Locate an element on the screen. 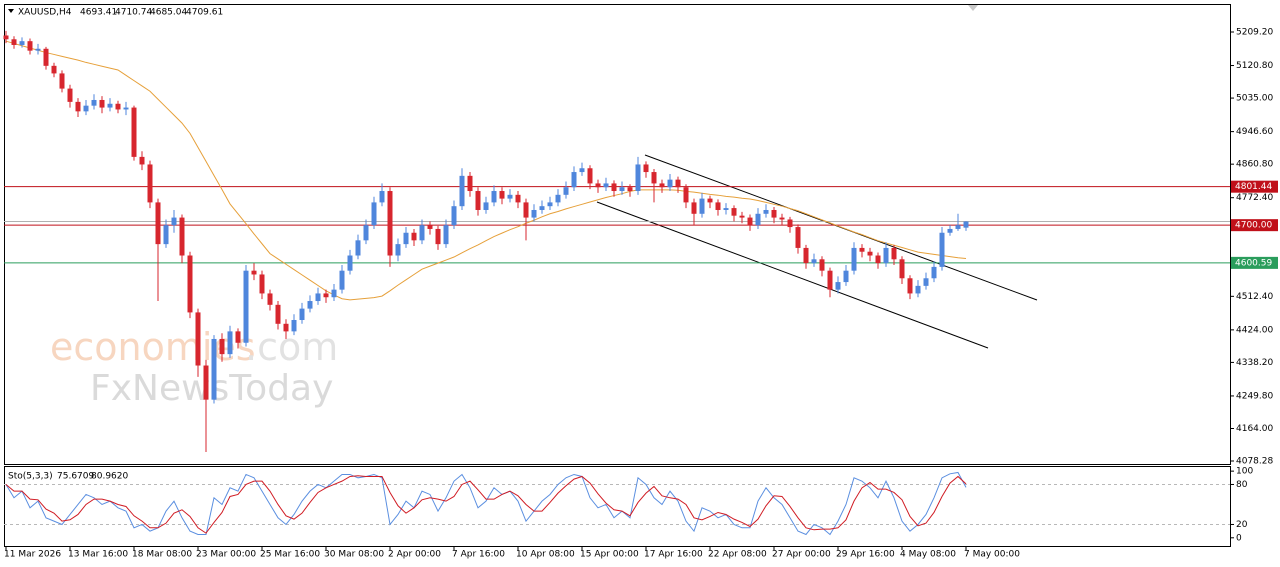 This screenshot has height=567, width=1280. ohlc-high: 4710.74 is located at coordinates (133, 13).